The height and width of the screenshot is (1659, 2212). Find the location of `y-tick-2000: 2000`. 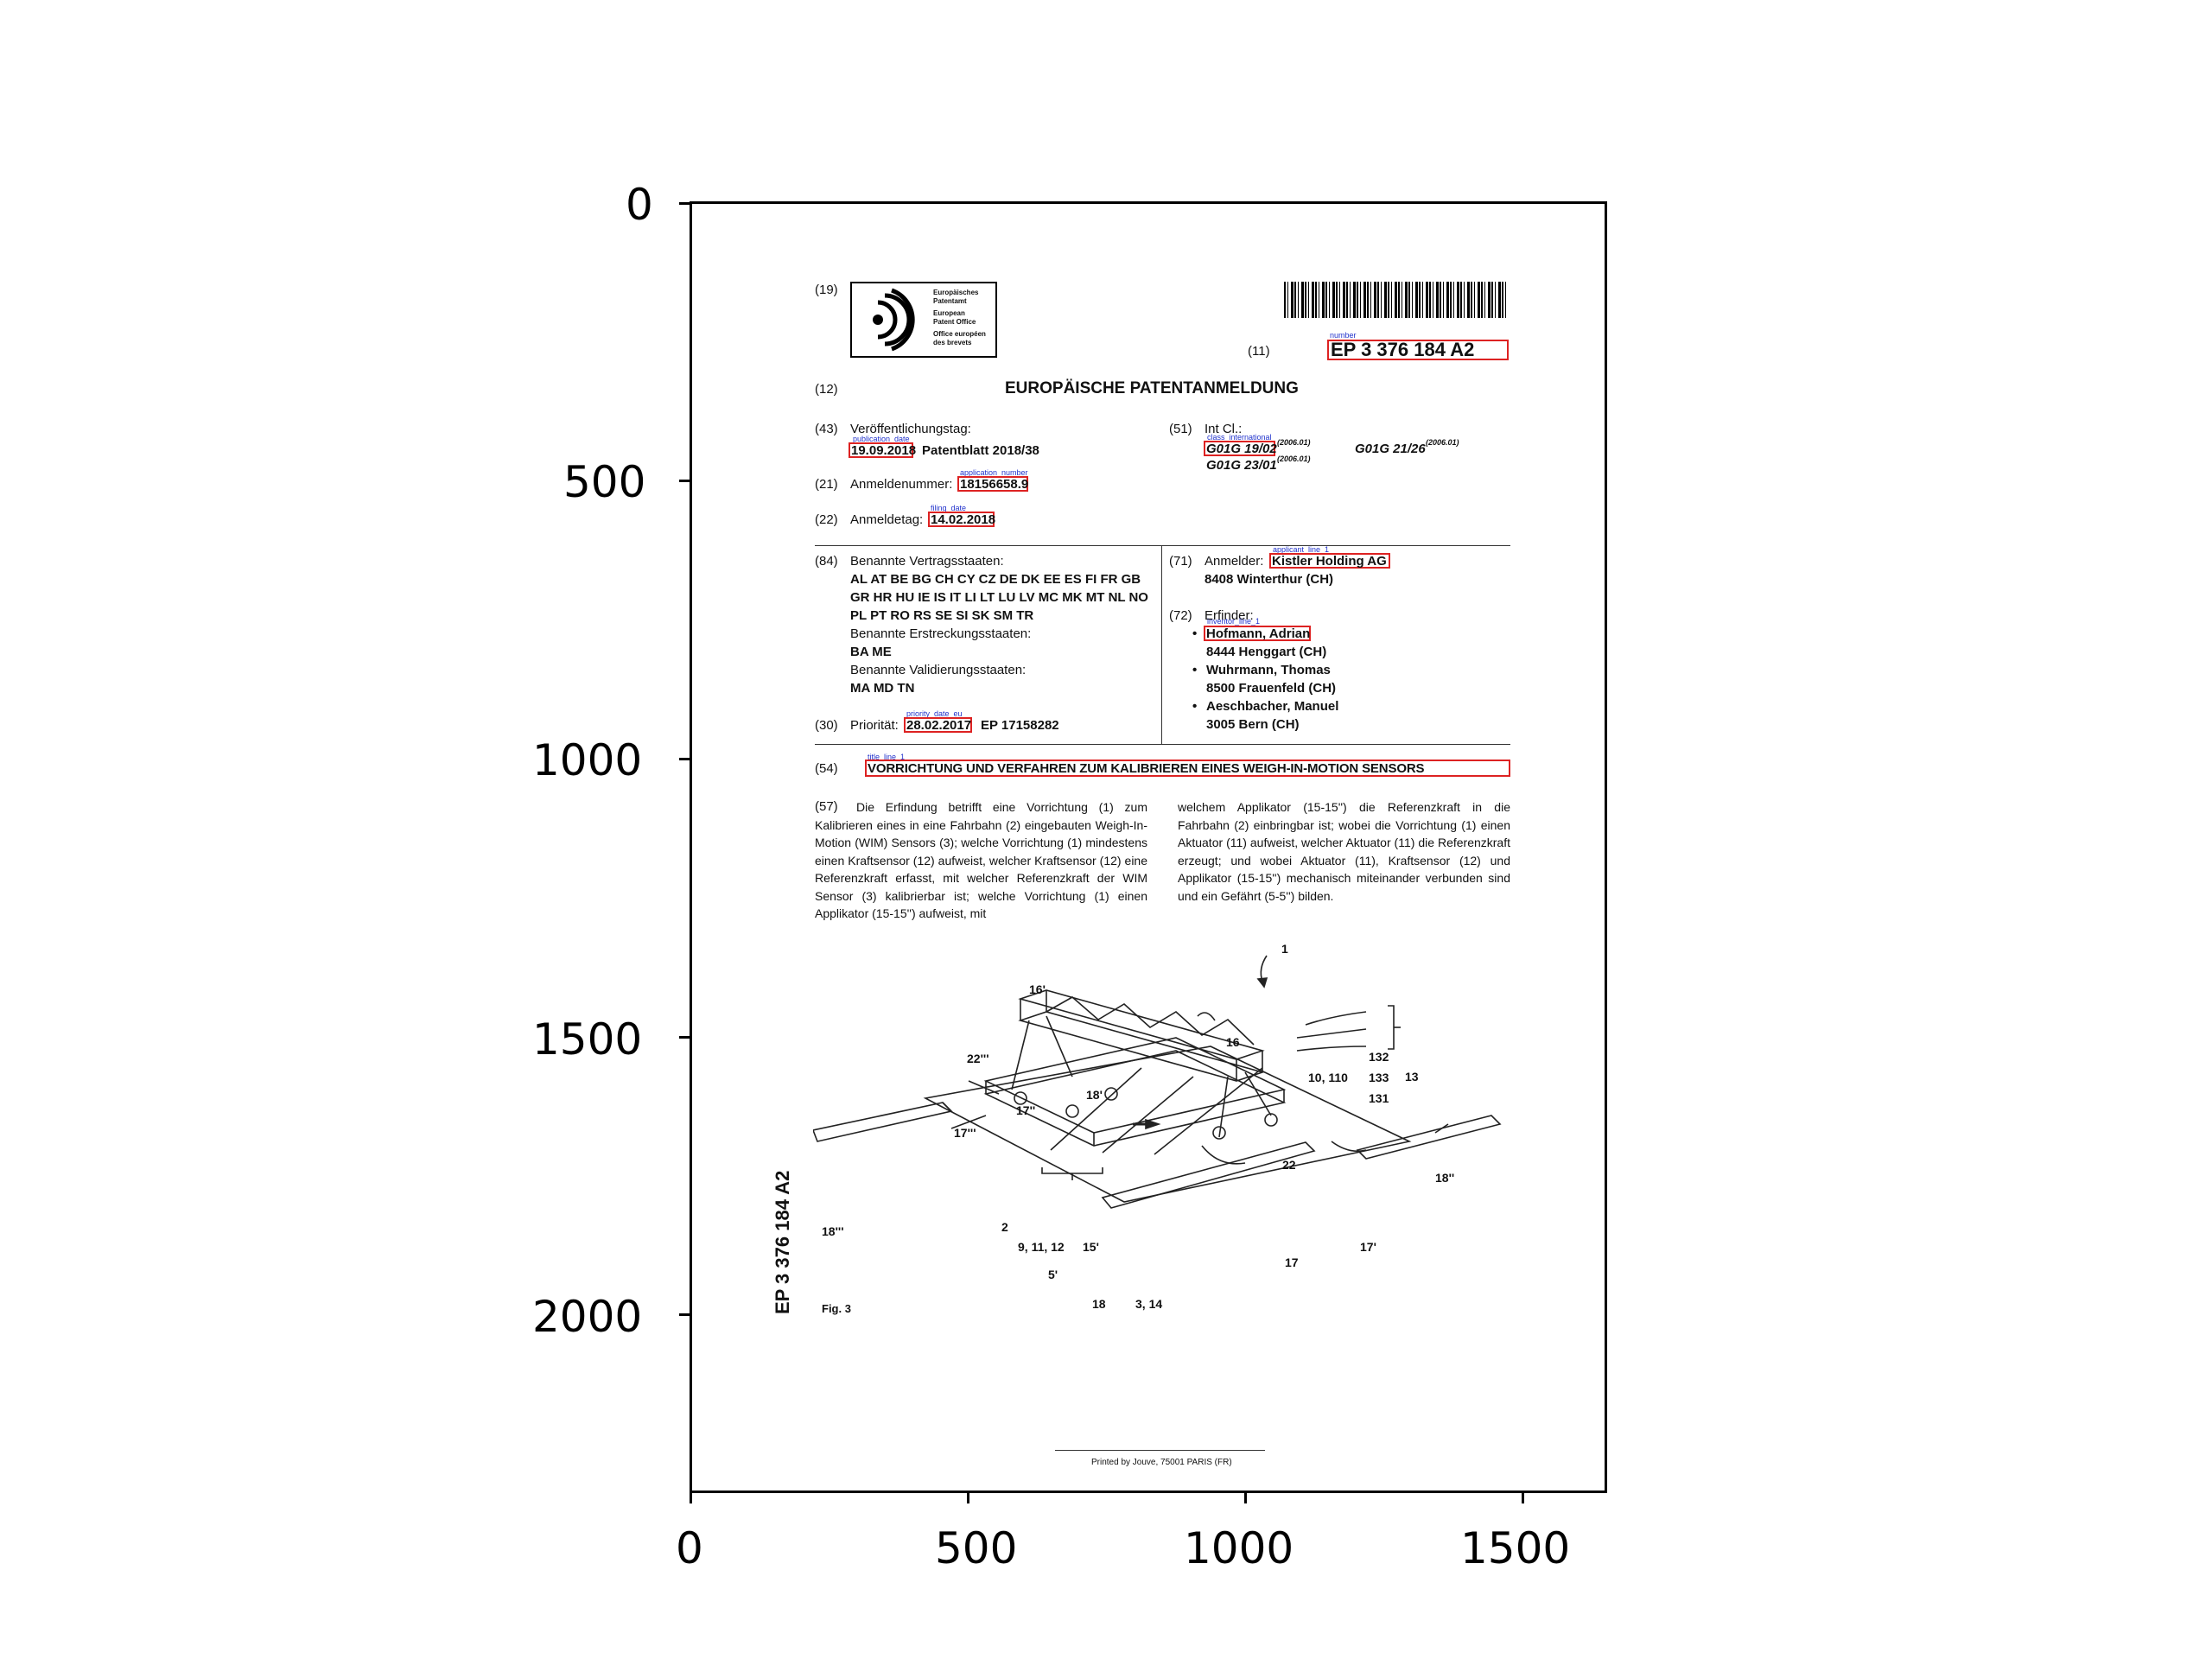

y-tick-2000: 2000 is located at coordinates (587, 1316).